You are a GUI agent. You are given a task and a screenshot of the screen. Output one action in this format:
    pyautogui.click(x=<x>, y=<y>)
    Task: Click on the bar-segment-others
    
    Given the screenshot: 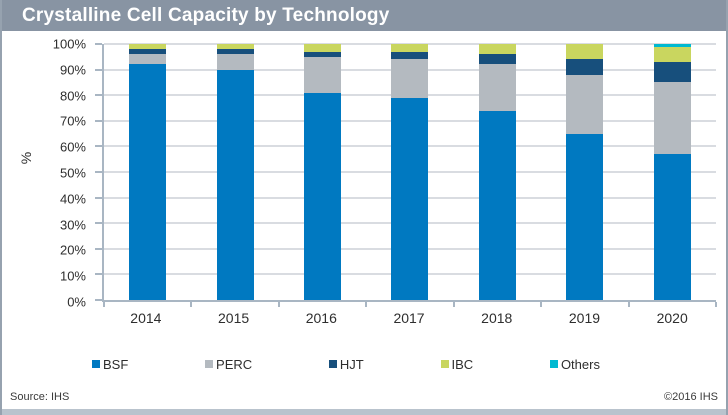 What is the action you would take?
    pyautogui.click(x=672, y=45)
    